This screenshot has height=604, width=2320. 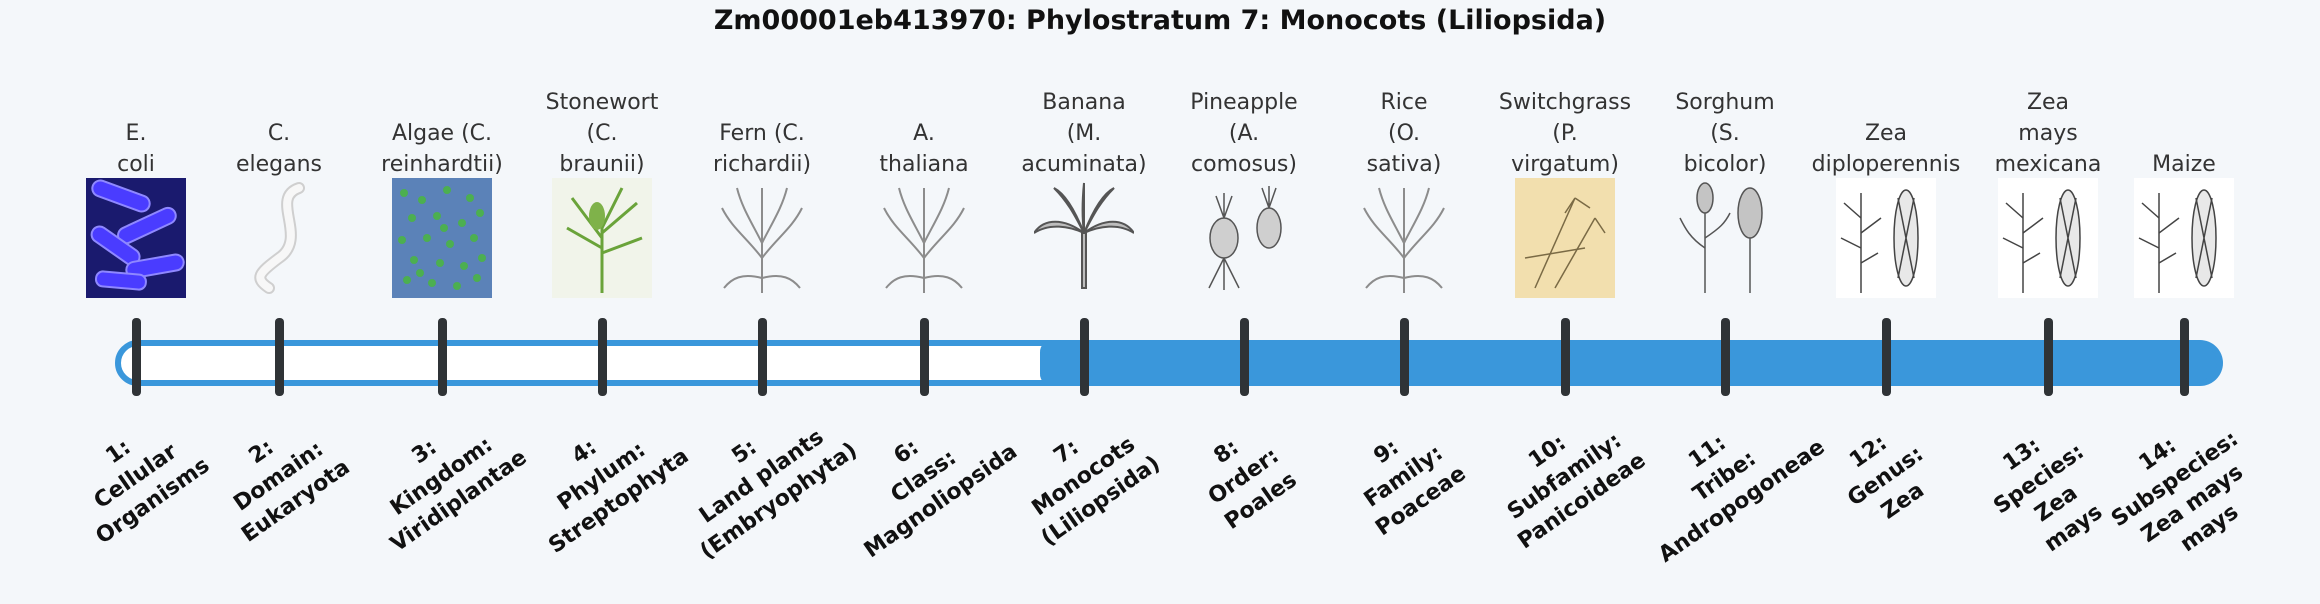 I want to click on species-label-line: acuminata), so click(x=1084, y=164).